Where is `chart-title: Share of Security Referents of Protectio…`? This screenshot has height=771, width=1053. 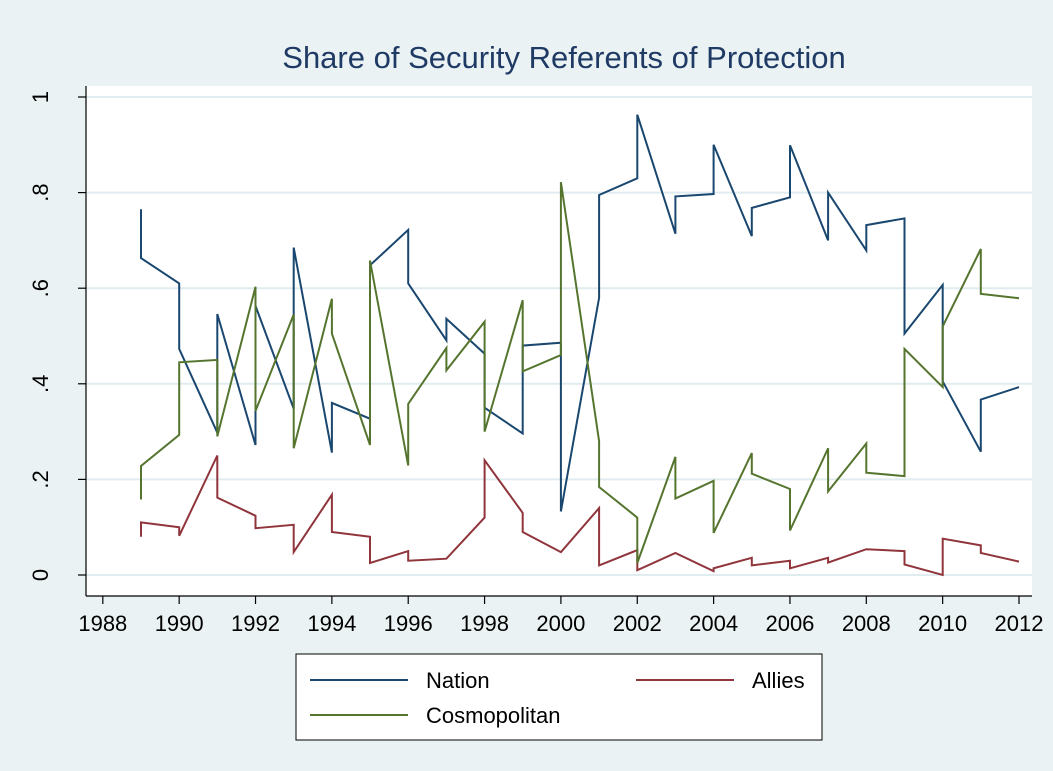 chart-title: Share of Security Referents of Protectio… is located at coordinates (563, 57).